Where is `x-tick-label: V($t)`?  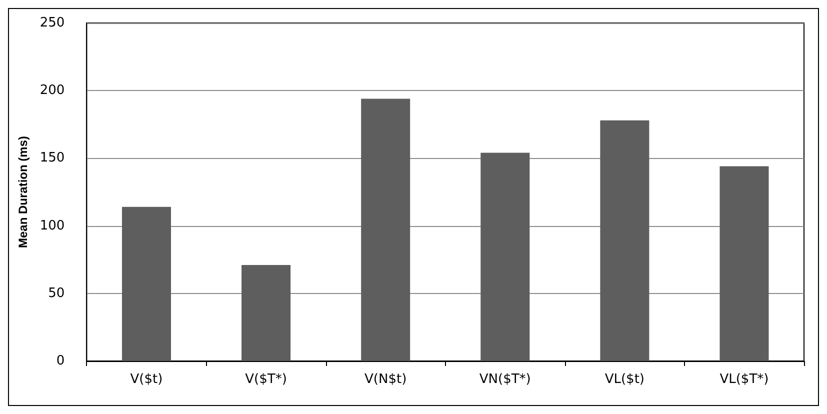 x-tick-label: V($t) is located at coordinates (146, 379).